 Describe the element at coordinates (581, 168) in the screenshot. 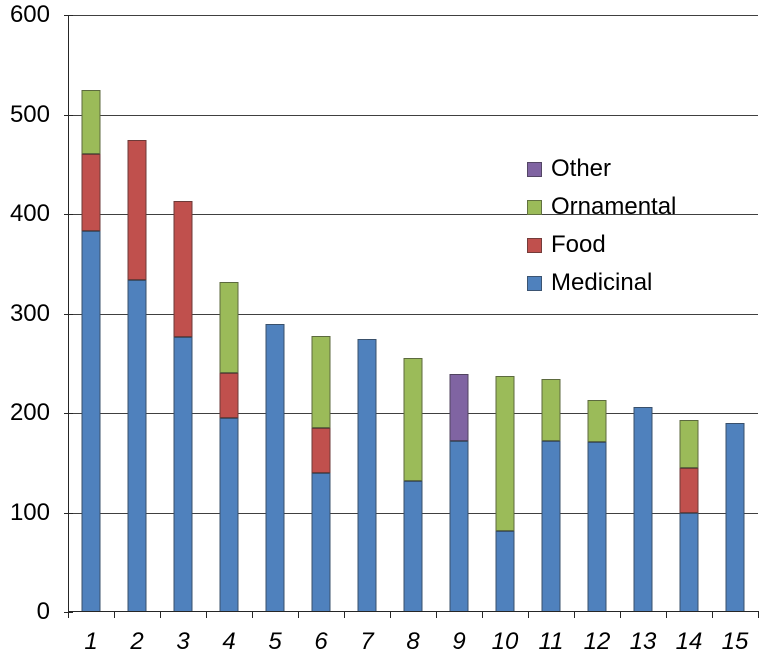

I see `legend-label-other: Other` at that location.